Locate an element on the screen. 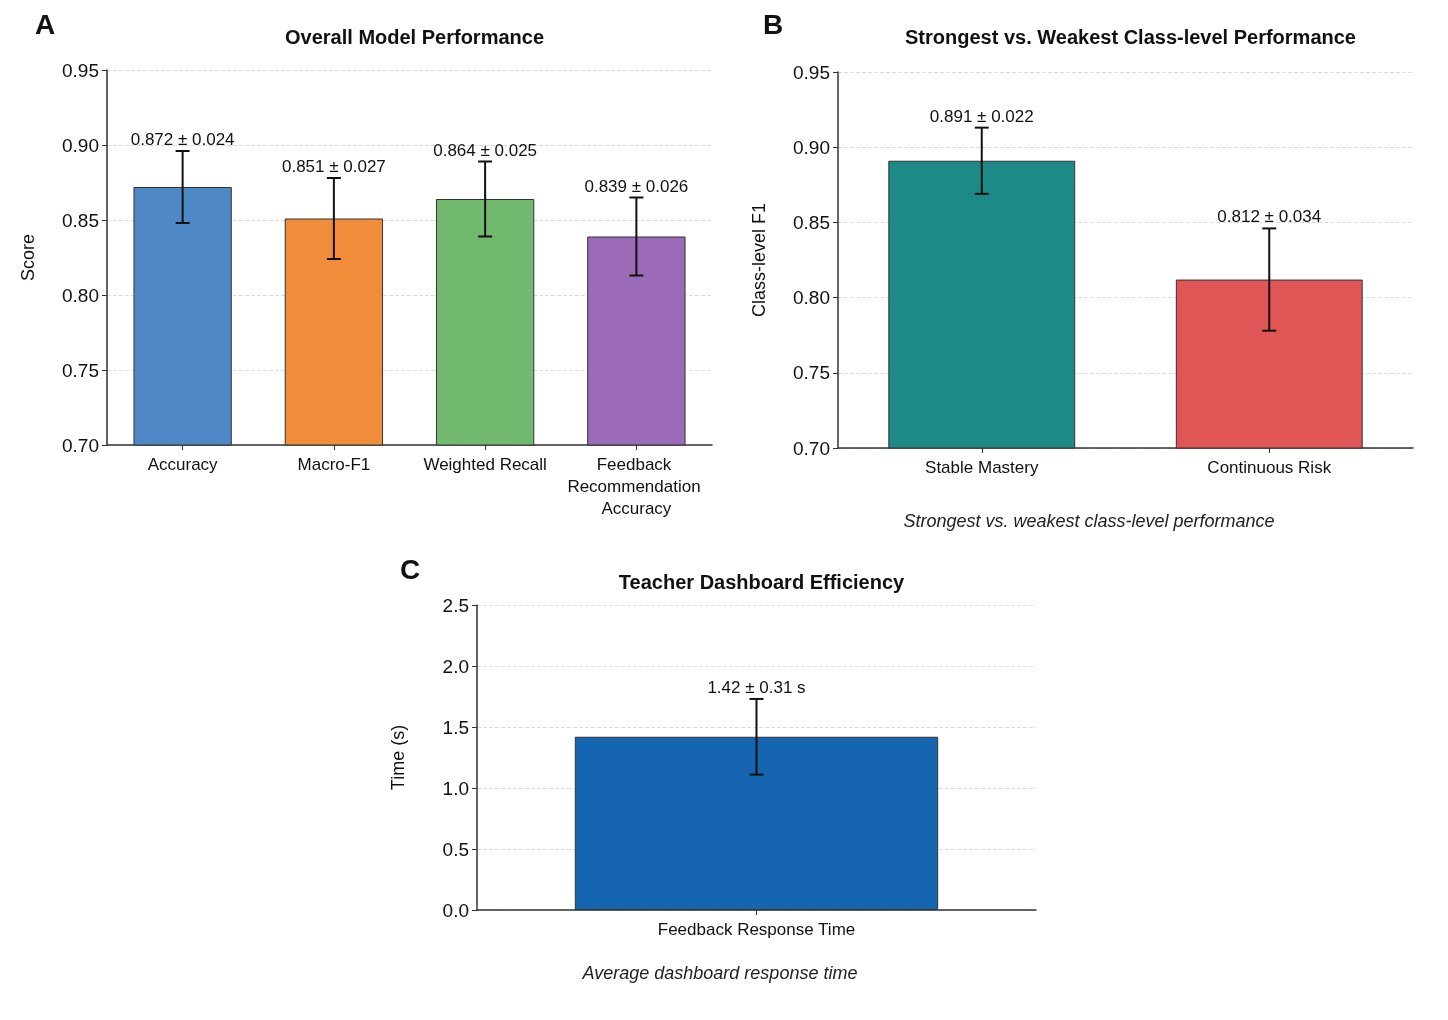 The width and height of the screenshot is (1448, 1020). x-tick-label: Accuracy is located at coordinates (183, 464).